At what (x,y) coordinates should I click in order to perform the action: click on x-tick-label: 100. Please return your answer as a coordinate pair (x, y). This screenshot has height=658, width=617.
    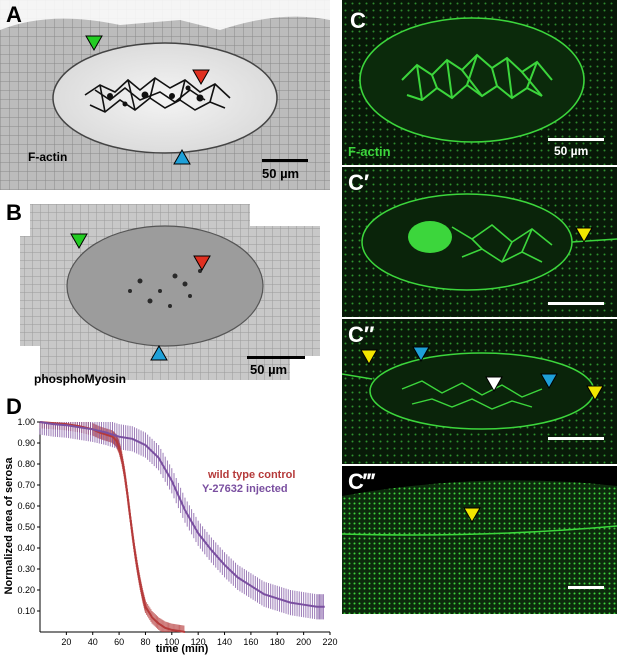
    Looking at the image, I should click on (171, 642).